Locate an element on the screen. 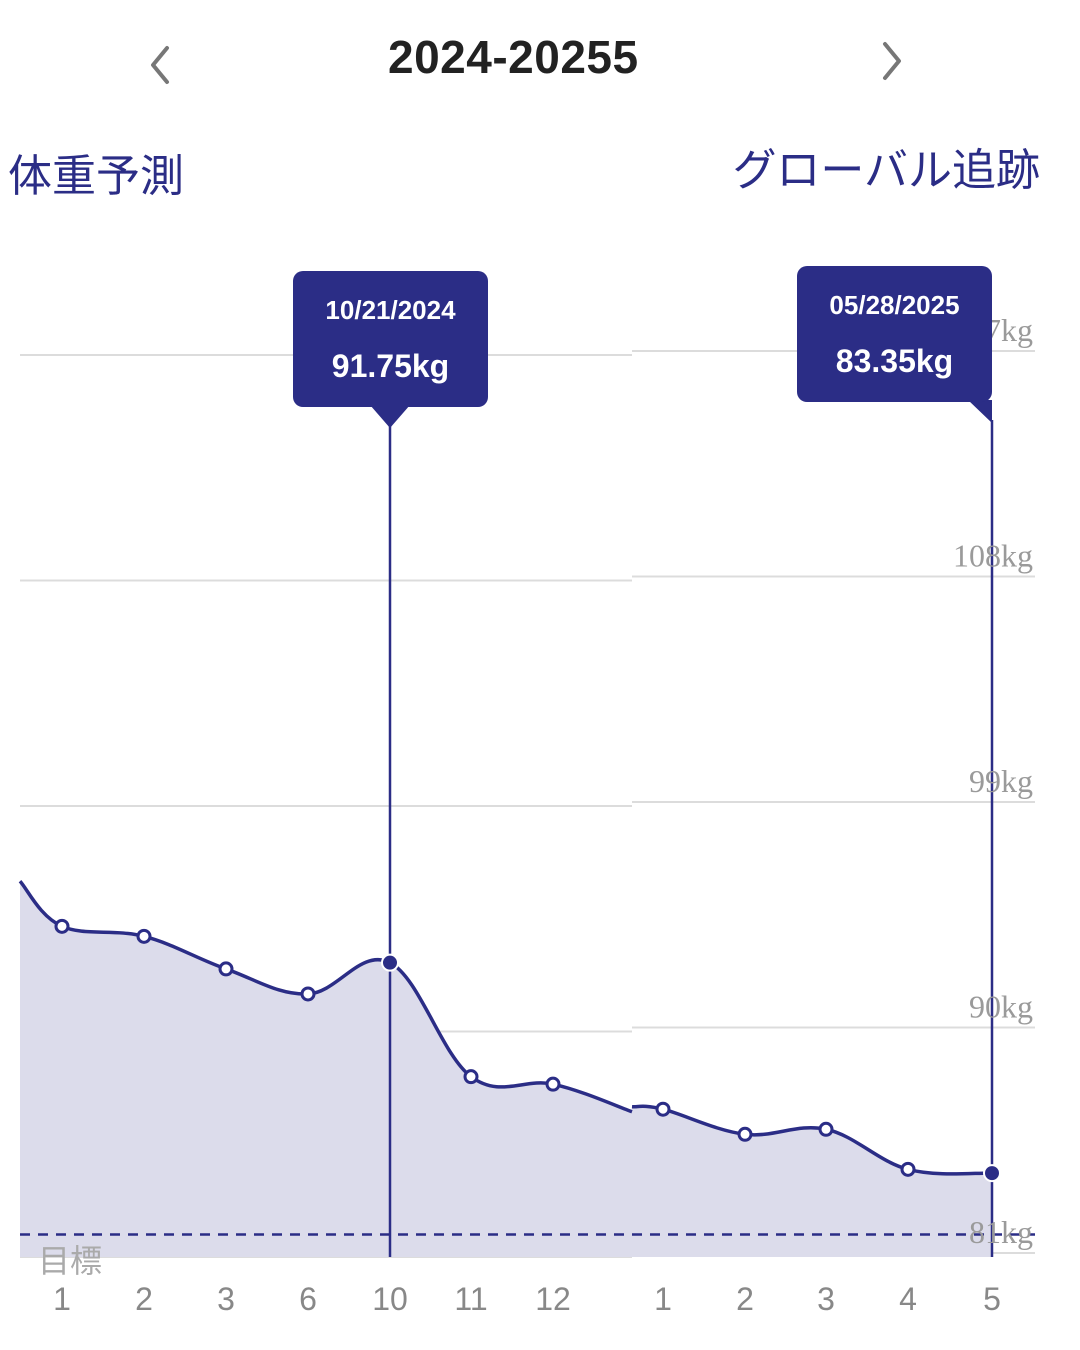  x-tick-label-left: 3 is located at coordinates (226, 1299).